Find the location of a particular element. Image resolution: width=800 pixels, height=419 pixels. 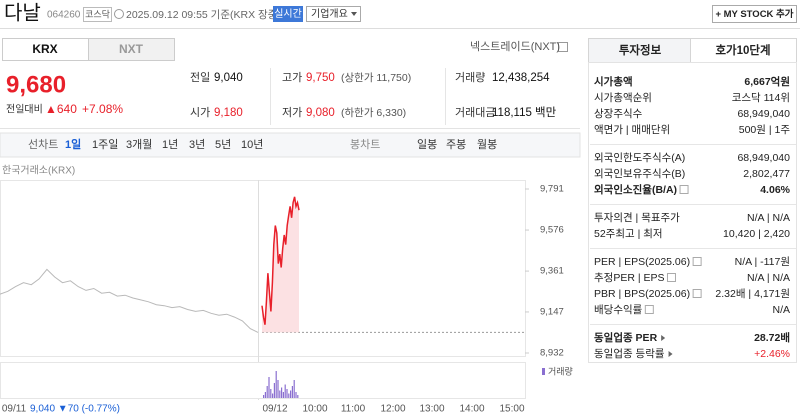

info-value: 2,802,477 is located at coordinates (766, 174).